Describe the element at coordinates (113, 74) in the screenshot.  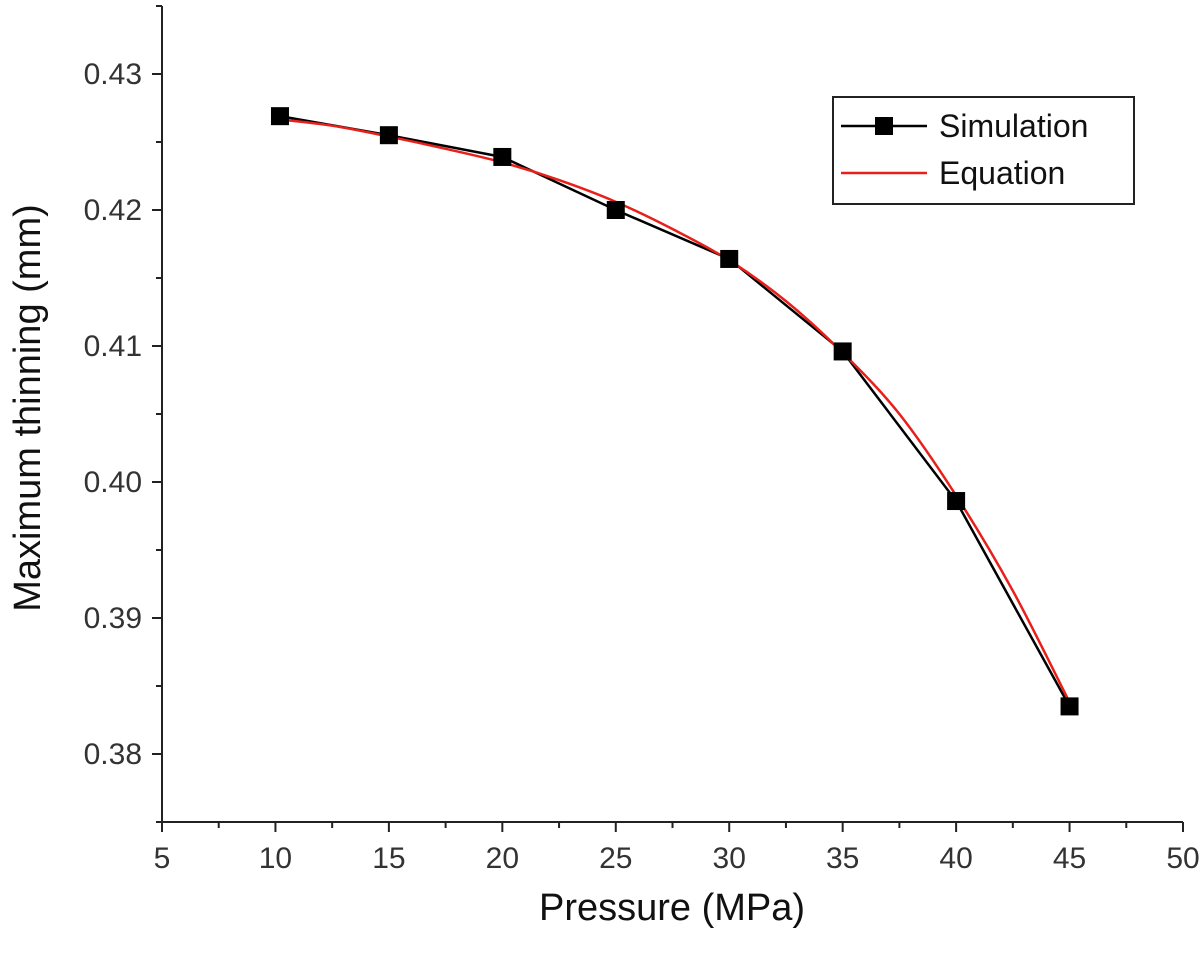
I see `y-tick-label: 0.43` at that location.